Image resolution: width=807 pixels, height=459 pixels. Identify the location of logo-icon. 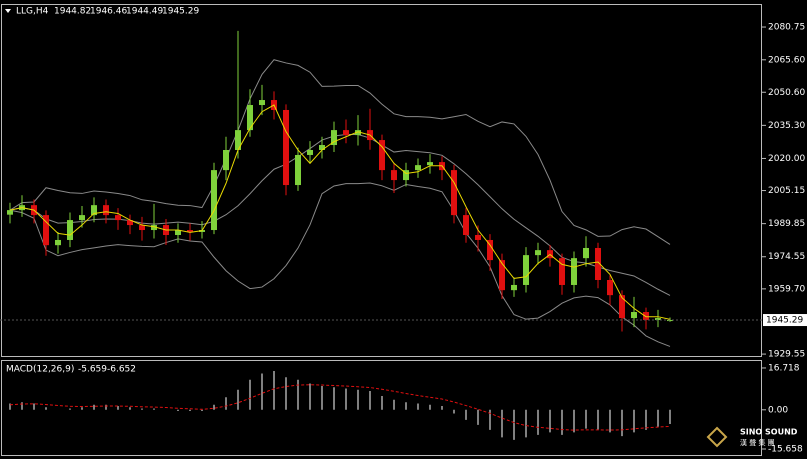
(717, 437).